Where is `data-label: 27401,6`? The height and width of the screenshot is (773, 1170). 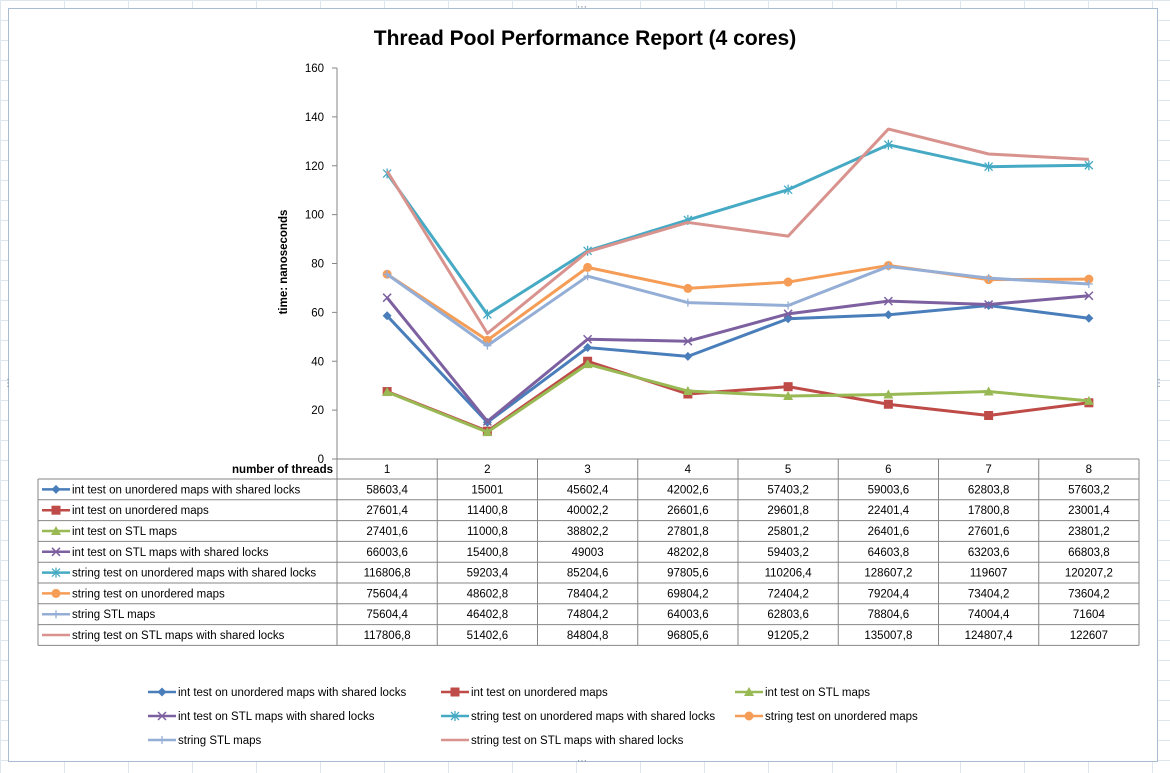 data-label: 27401,6 is located at coordinates (387, 532).